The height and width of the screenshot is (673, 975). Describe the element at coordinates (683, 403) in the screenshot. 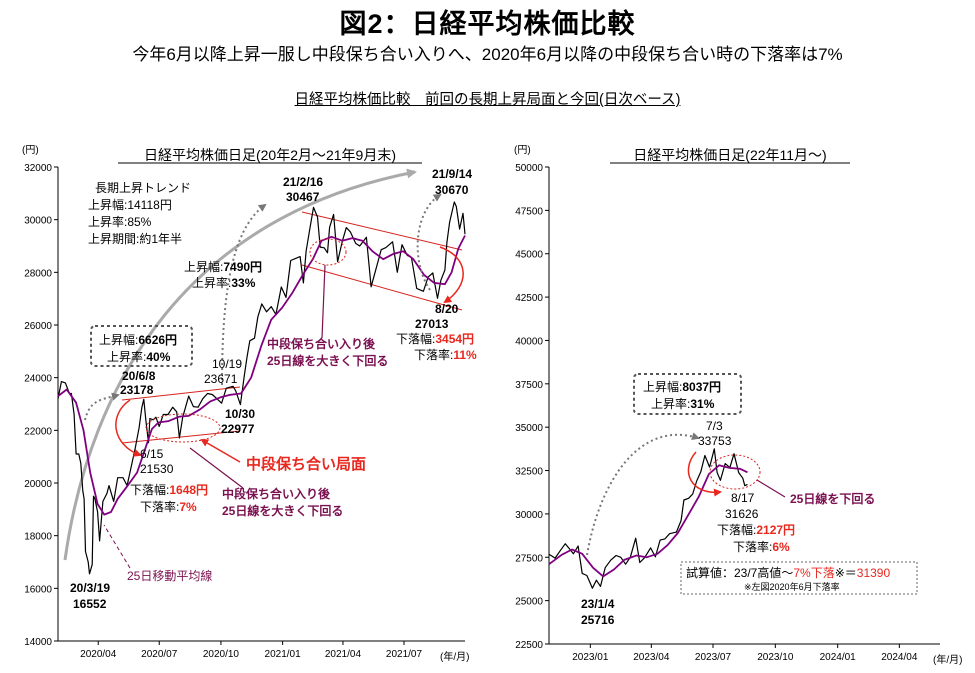

I see `rise3-rate: 上昇率:31%` at that location.